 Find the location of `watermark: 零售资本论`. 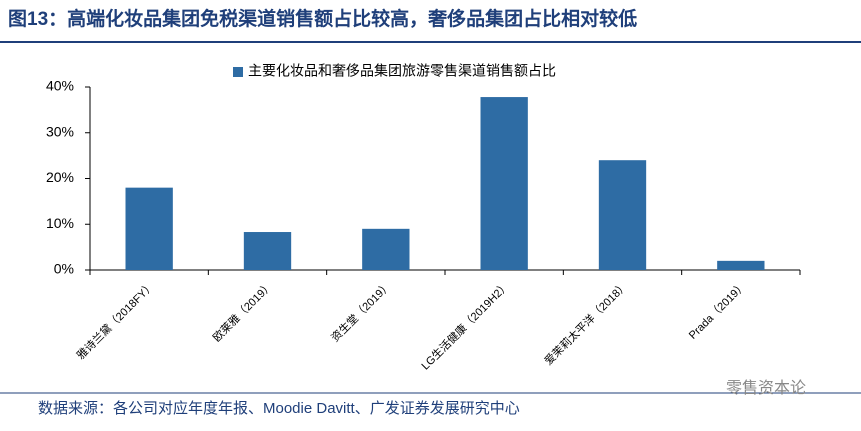

watermark: 零售资本论 is located at coordinates (766, 388).